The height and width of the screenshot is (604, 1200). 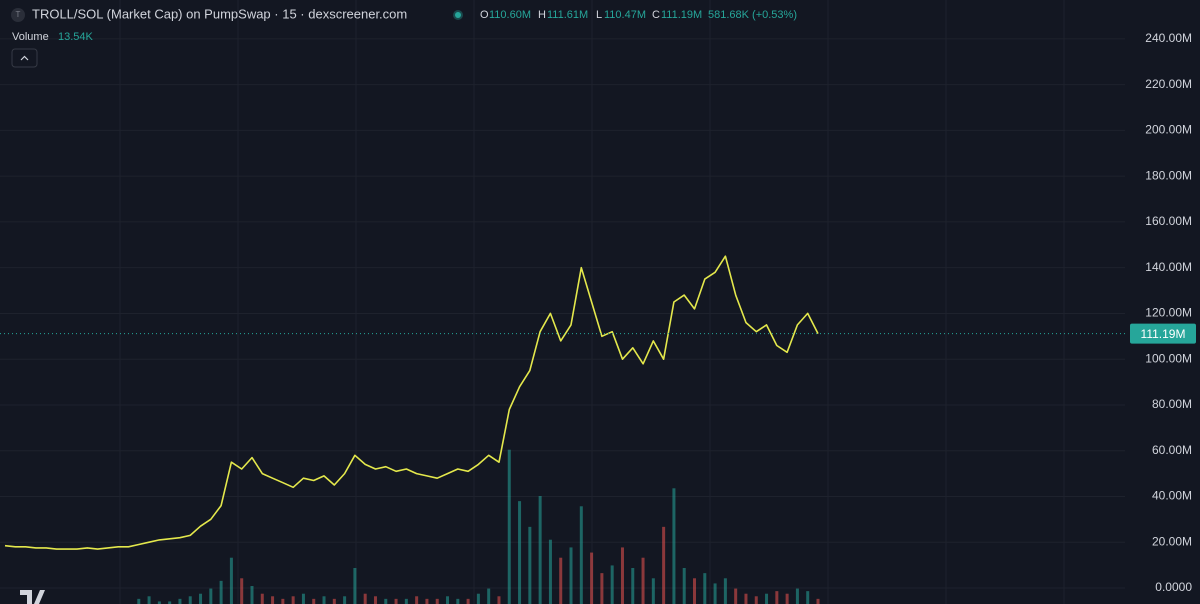 I want to click on y-tick-label: 60.00M, so click(x=1172, y=450).